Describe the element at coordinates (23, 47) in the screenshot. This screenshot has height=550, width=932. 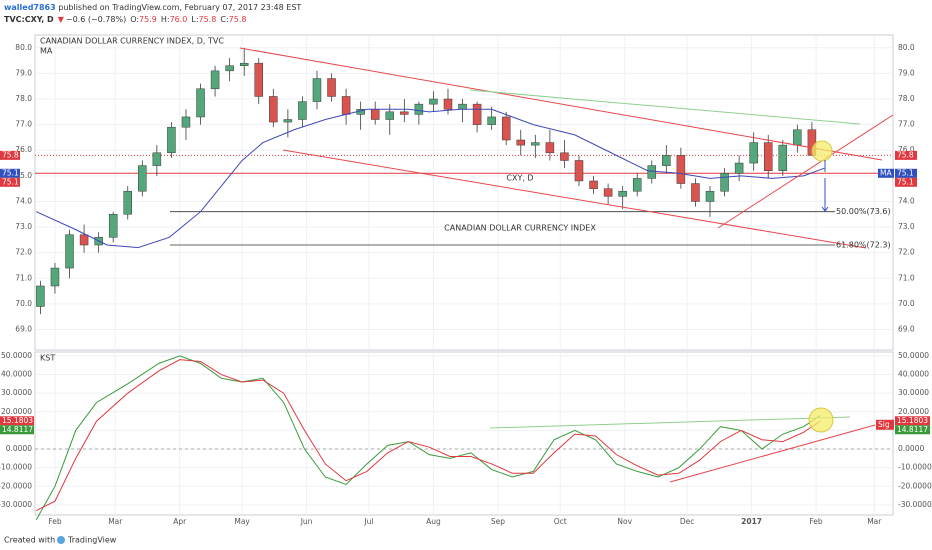
I see `y-tick-label: 80.0` at that location.